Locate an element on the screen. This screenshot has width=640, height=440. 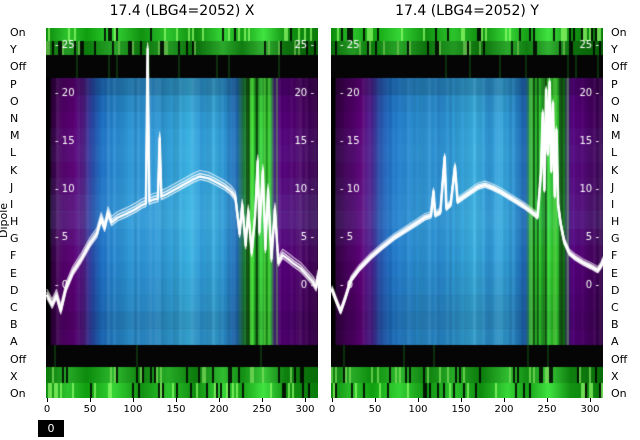
dipole-labels-right: On Y Off P O N M L K J I H G F E D C B A Off X On is located at coordinates (625, 213).